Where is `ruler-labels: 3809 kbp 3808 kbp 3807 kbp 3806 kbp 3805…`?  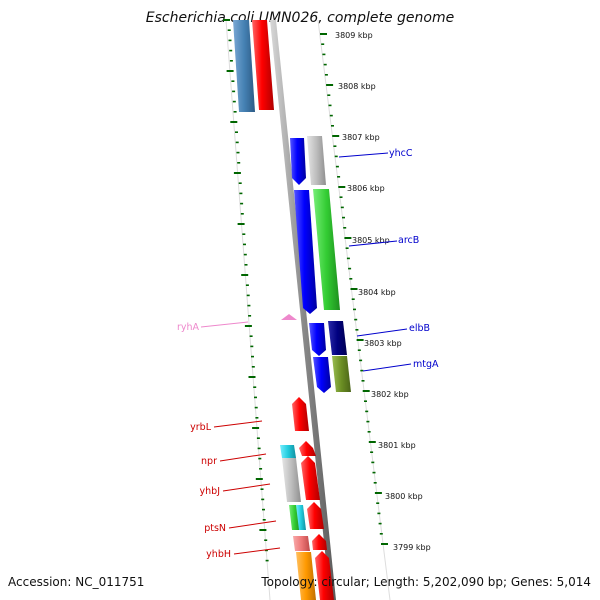 ruler-labels: 3809 kbp 3808 kbp 3807 kbp 3806 kbp 3805… is located at coordinates (383, 291).